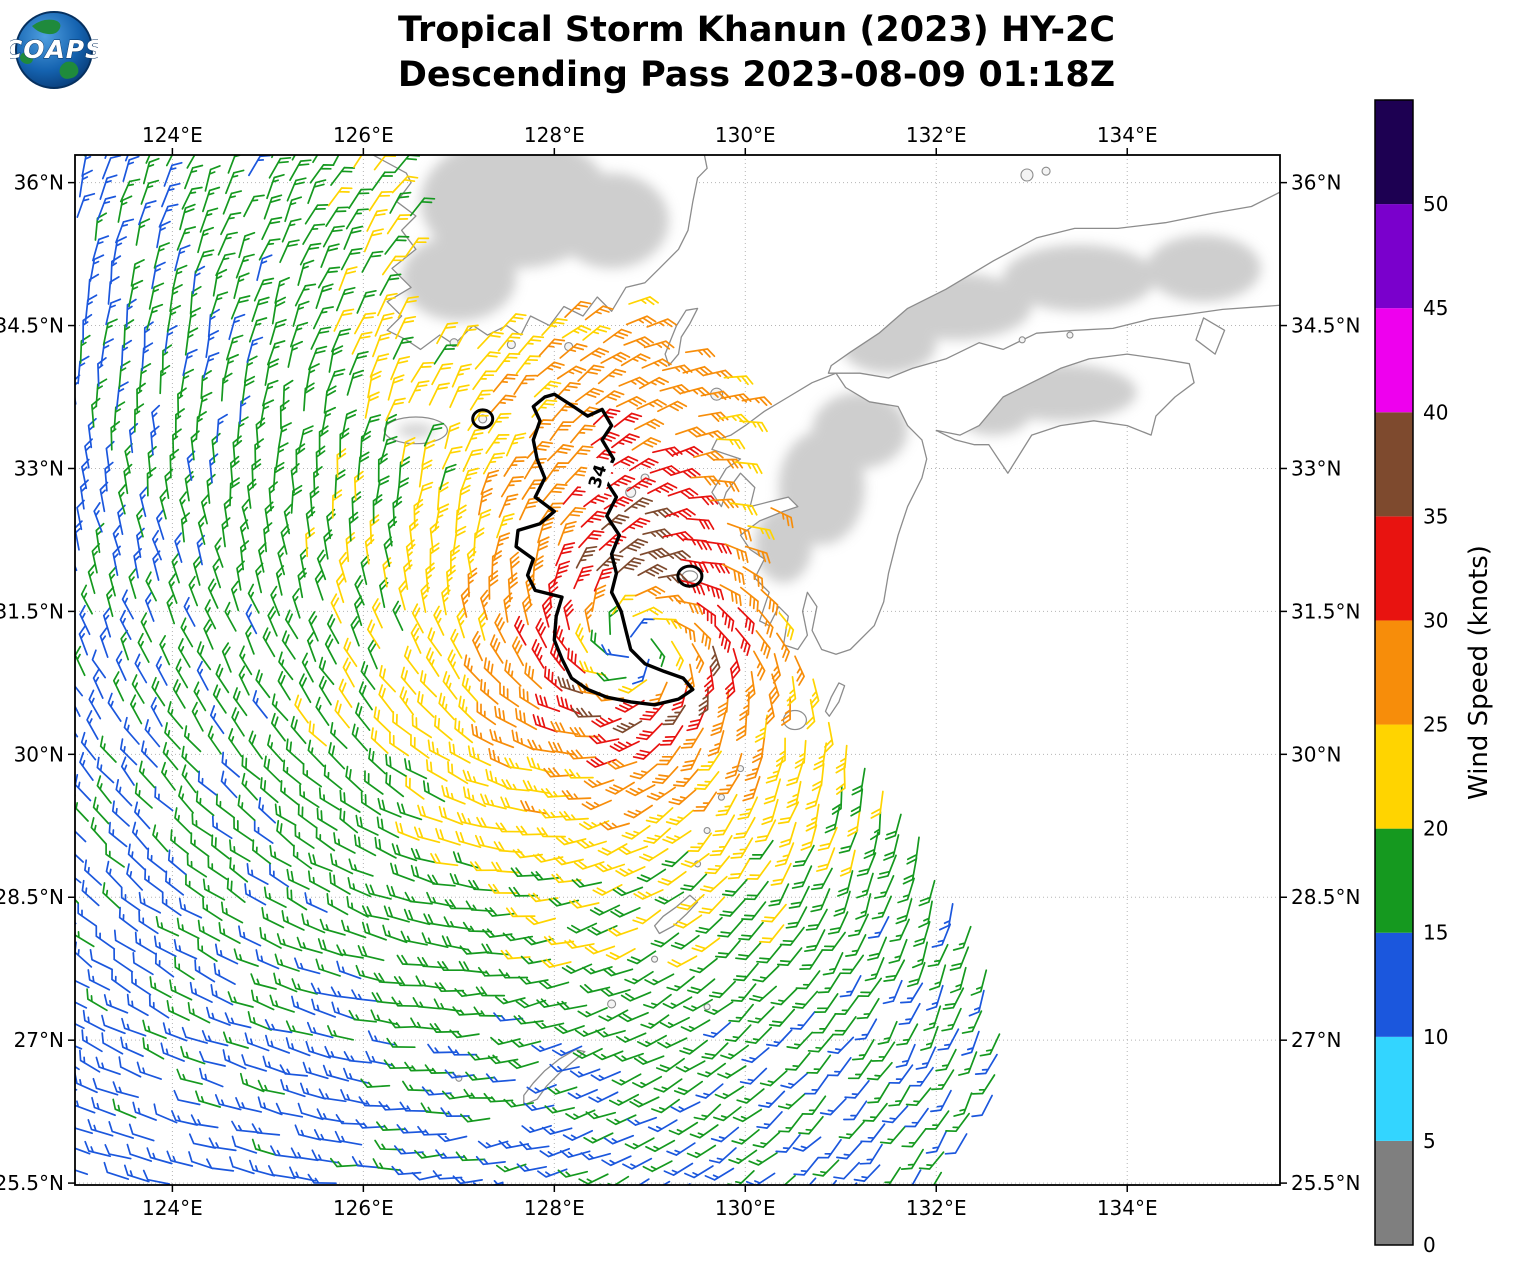  I want to click on x-tick-label-bottom: 132°E, so click(936, 1208).